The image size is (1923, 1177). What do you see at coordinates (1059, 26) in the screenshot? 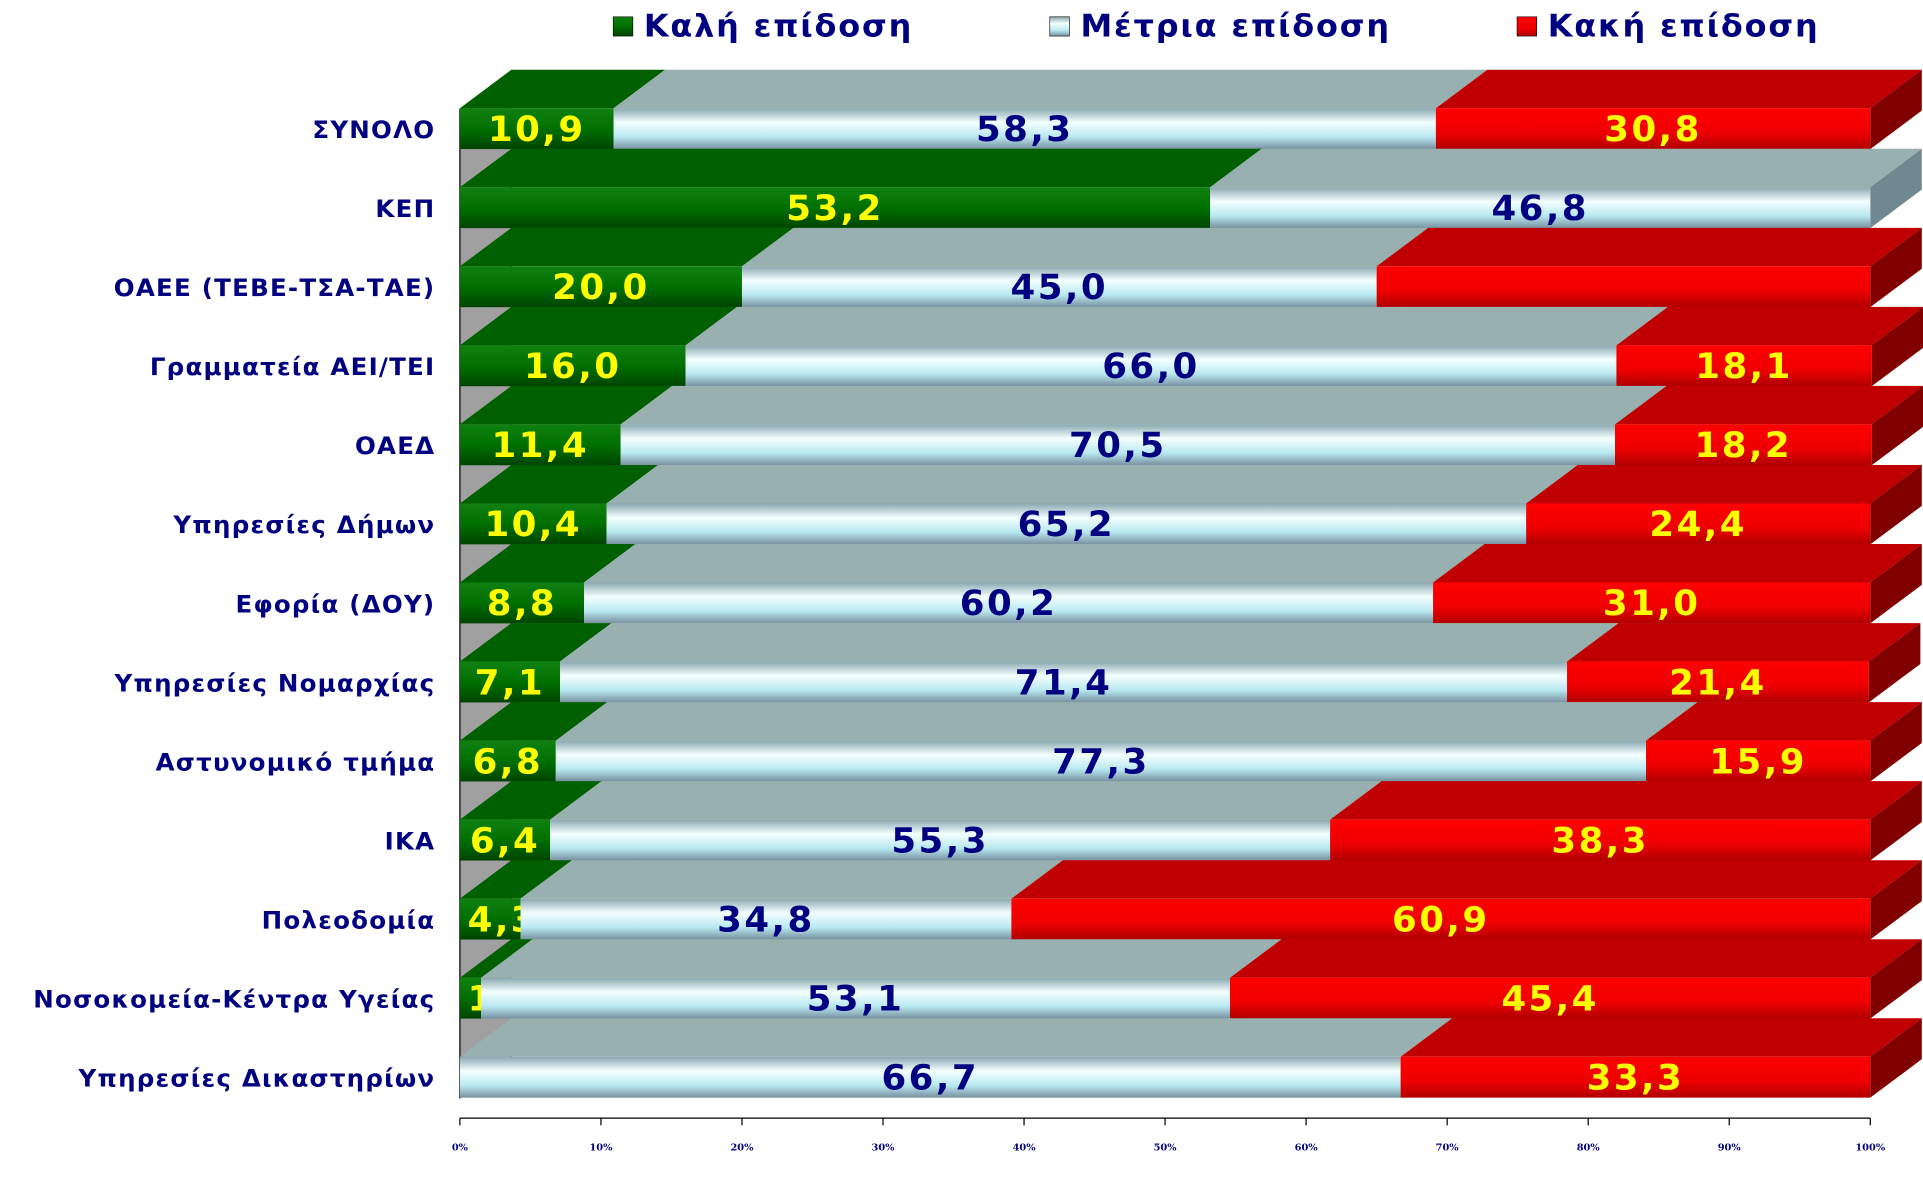
I see `legend-swatch` at bounding box center [1059, 26].